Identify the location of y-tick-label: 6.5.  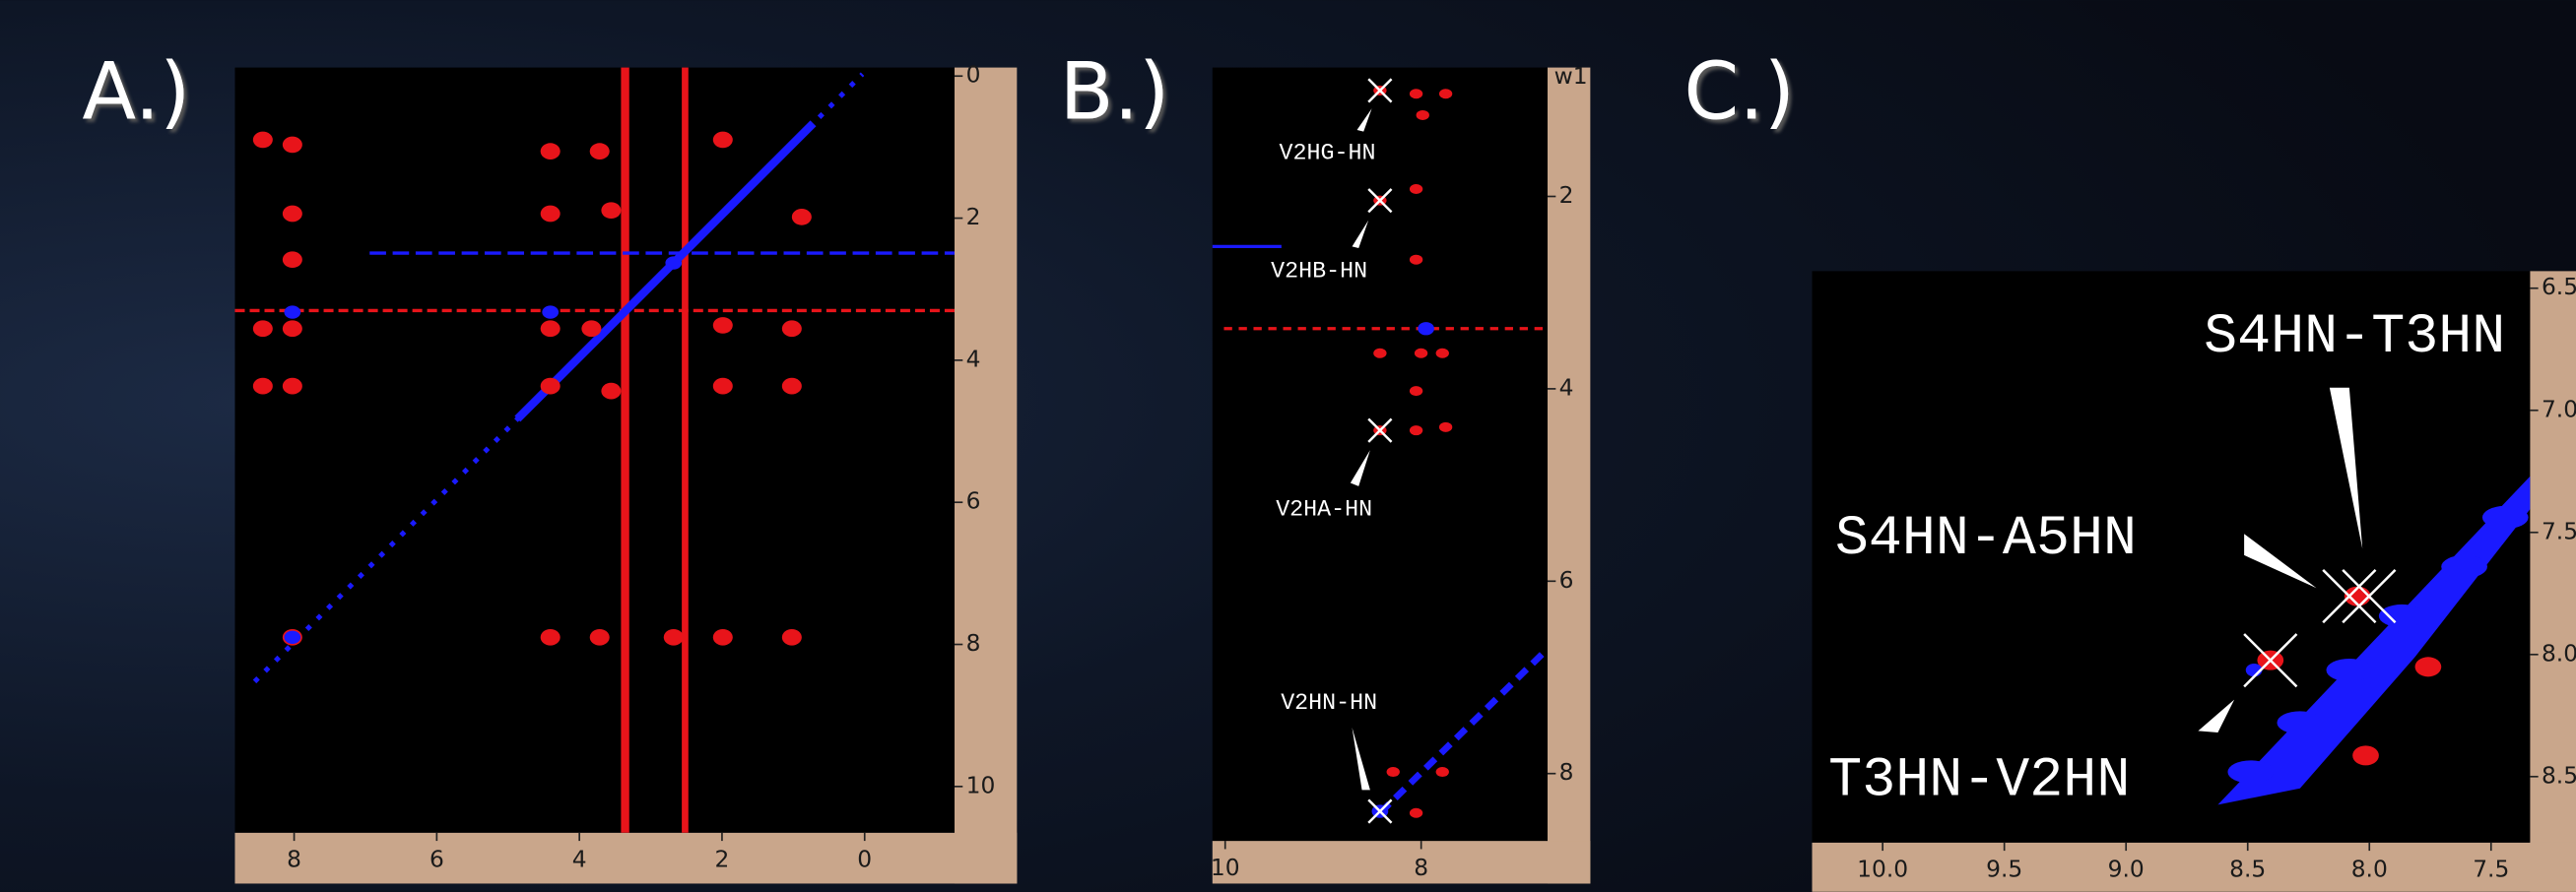
(2559, 286).